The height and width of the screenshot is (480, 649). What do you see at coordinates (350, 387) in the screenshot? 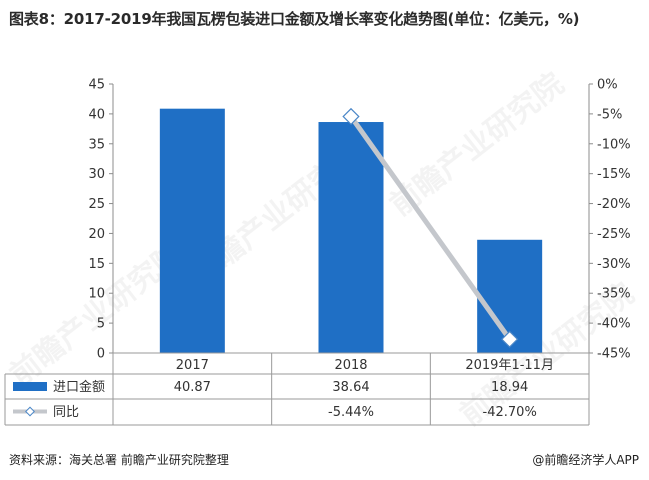
I see `data-label: 38.64` at bounding box center [350, 387].